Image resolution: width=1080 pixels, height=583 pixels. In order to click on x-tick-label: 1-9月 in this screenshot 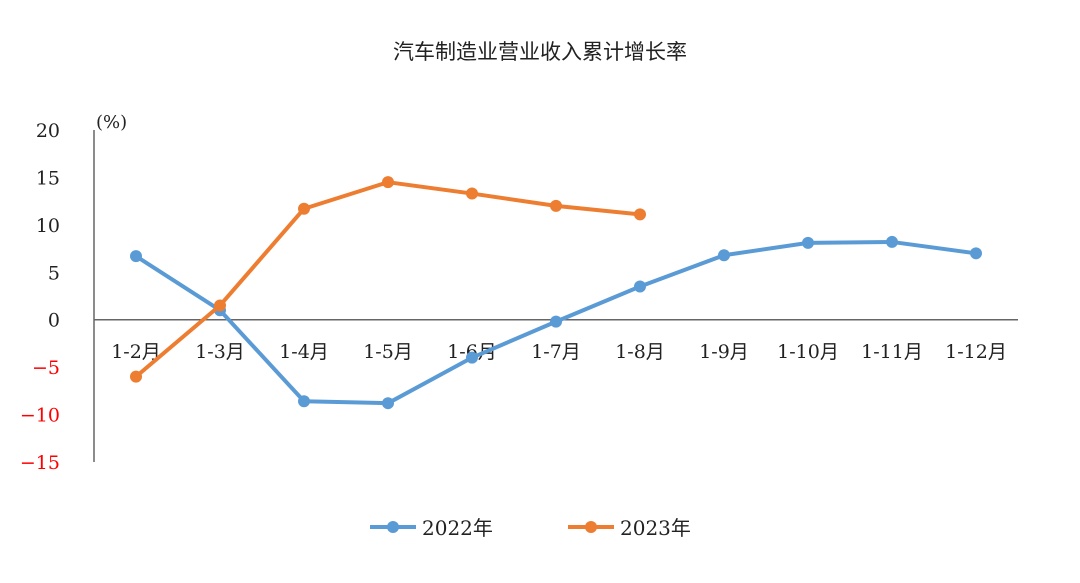, I will do `click(724, 352)`.